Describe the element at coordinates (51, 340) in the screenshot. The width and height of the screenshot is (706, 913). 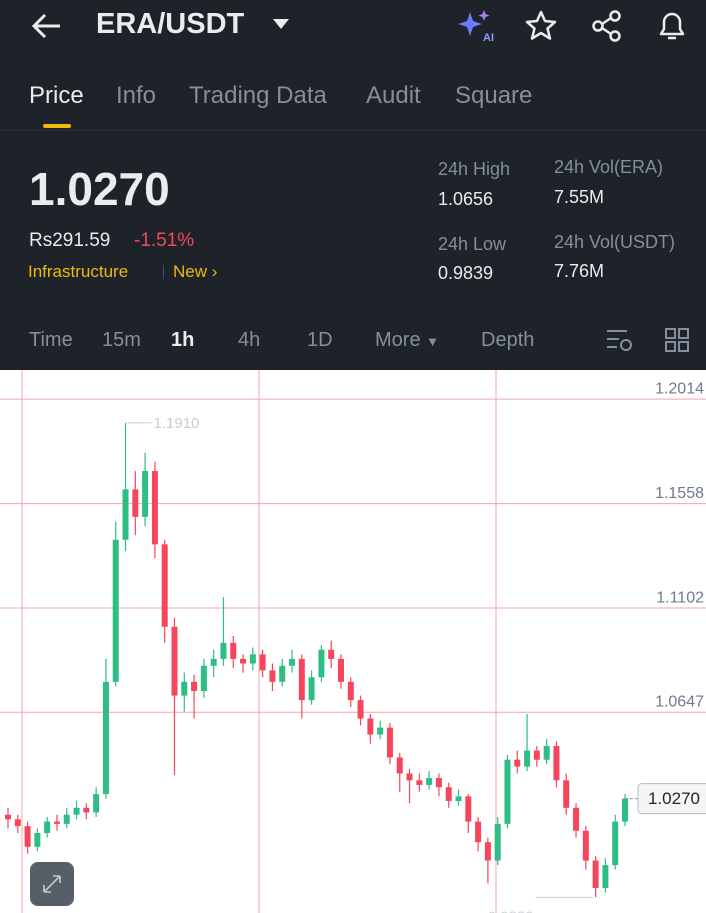
I see `timeframe: Time` at that location.